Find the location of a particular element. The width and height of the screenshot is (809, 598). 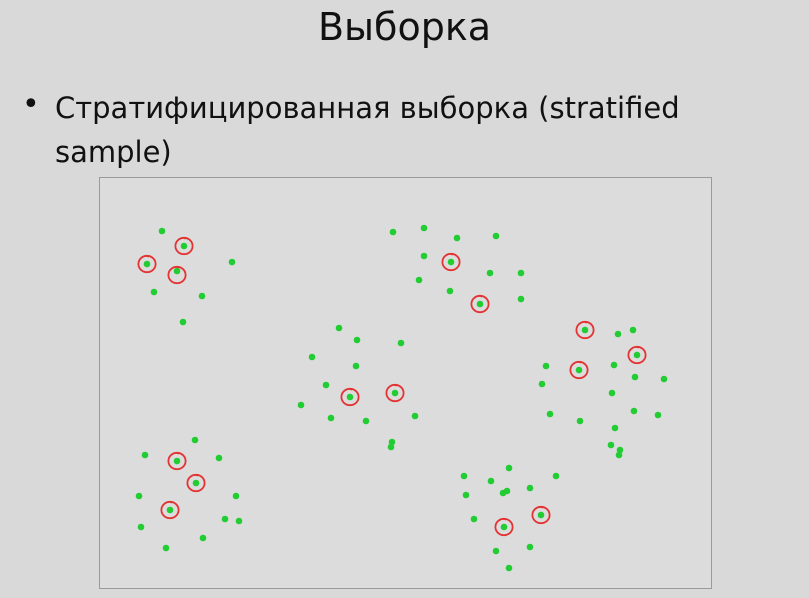

slide-title: Выборка is located at coordinates (404, 27).